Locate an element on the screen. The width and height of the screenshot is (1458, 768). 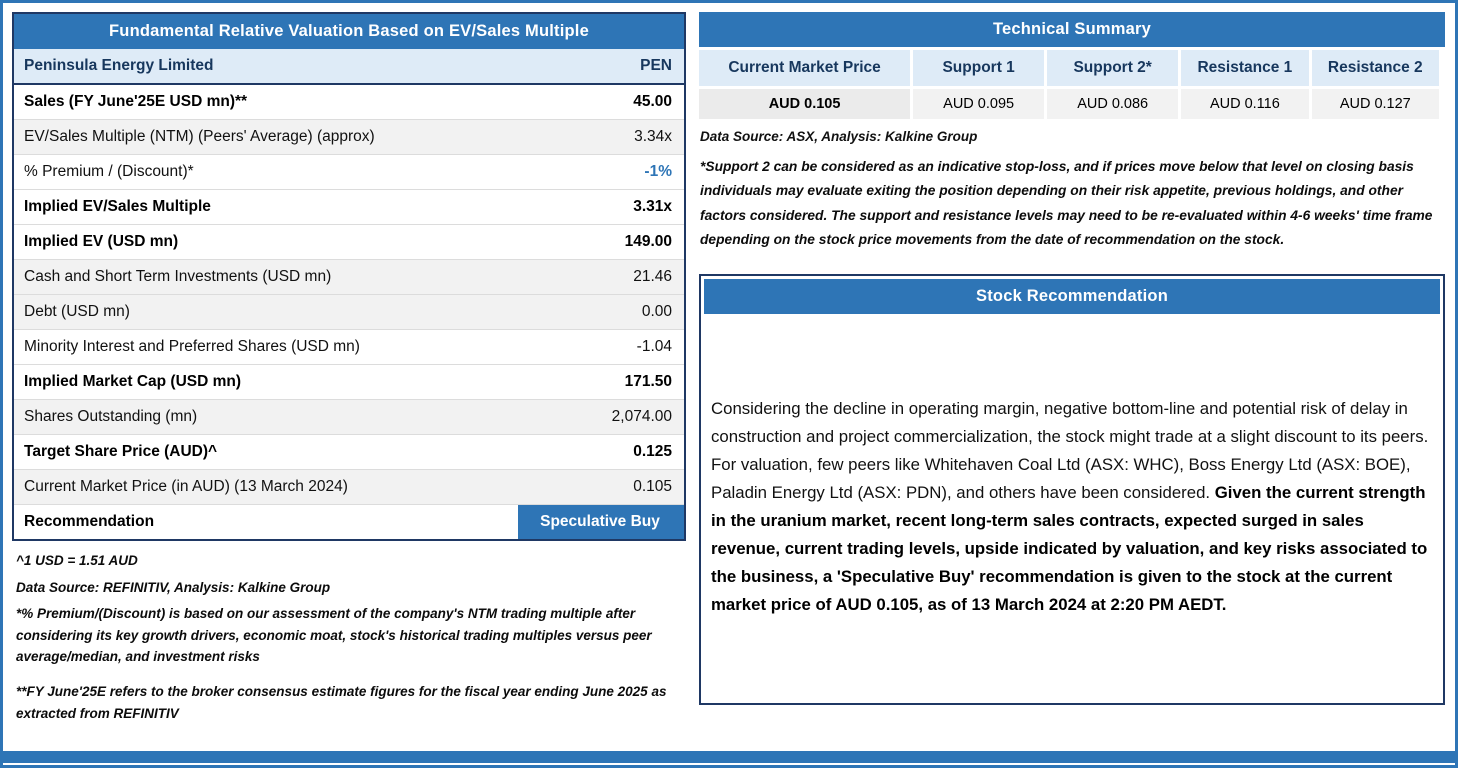
technical-value: AUD 0.105 is located at coordinates (805, 104).